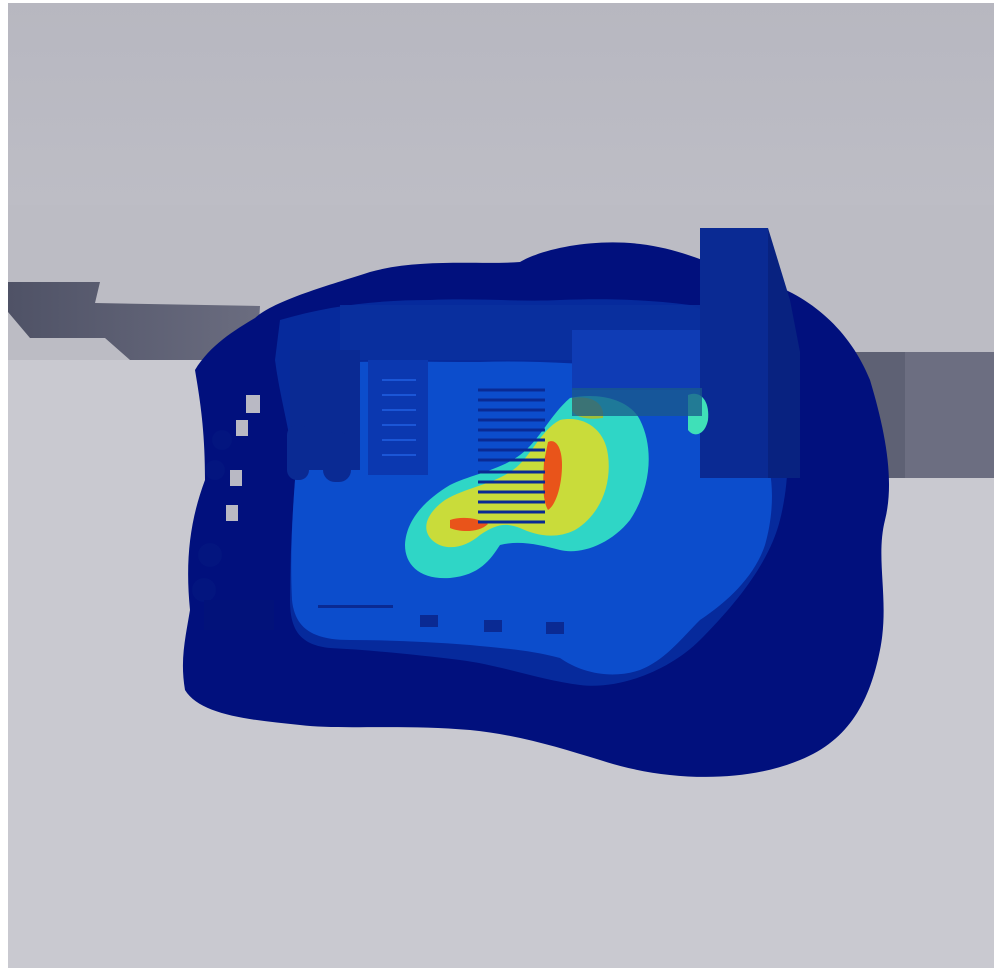  I want to click on left-pipework, so click(233, 512).